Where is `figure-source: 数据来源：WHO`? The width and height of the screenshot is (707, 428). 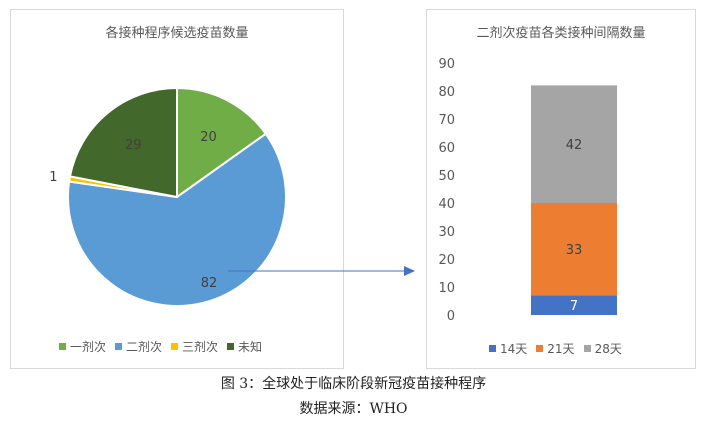 figure-source: 数据来源：WHO is located at coordinates (353, 409).